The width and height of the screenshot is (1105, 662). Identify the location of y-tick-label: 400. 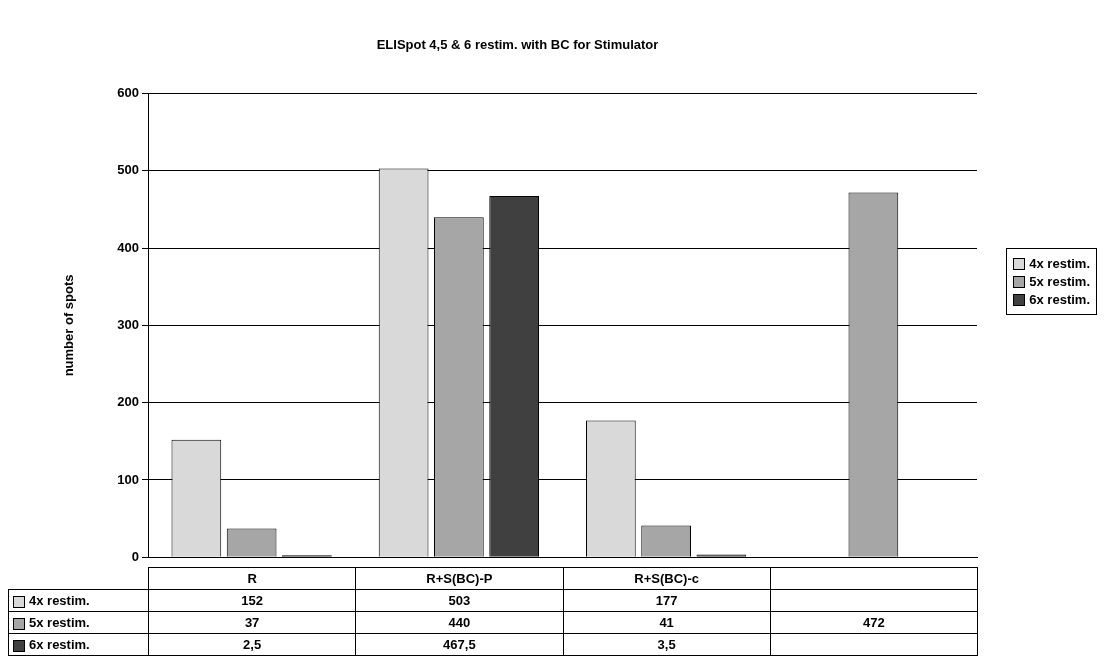
(128, 247).